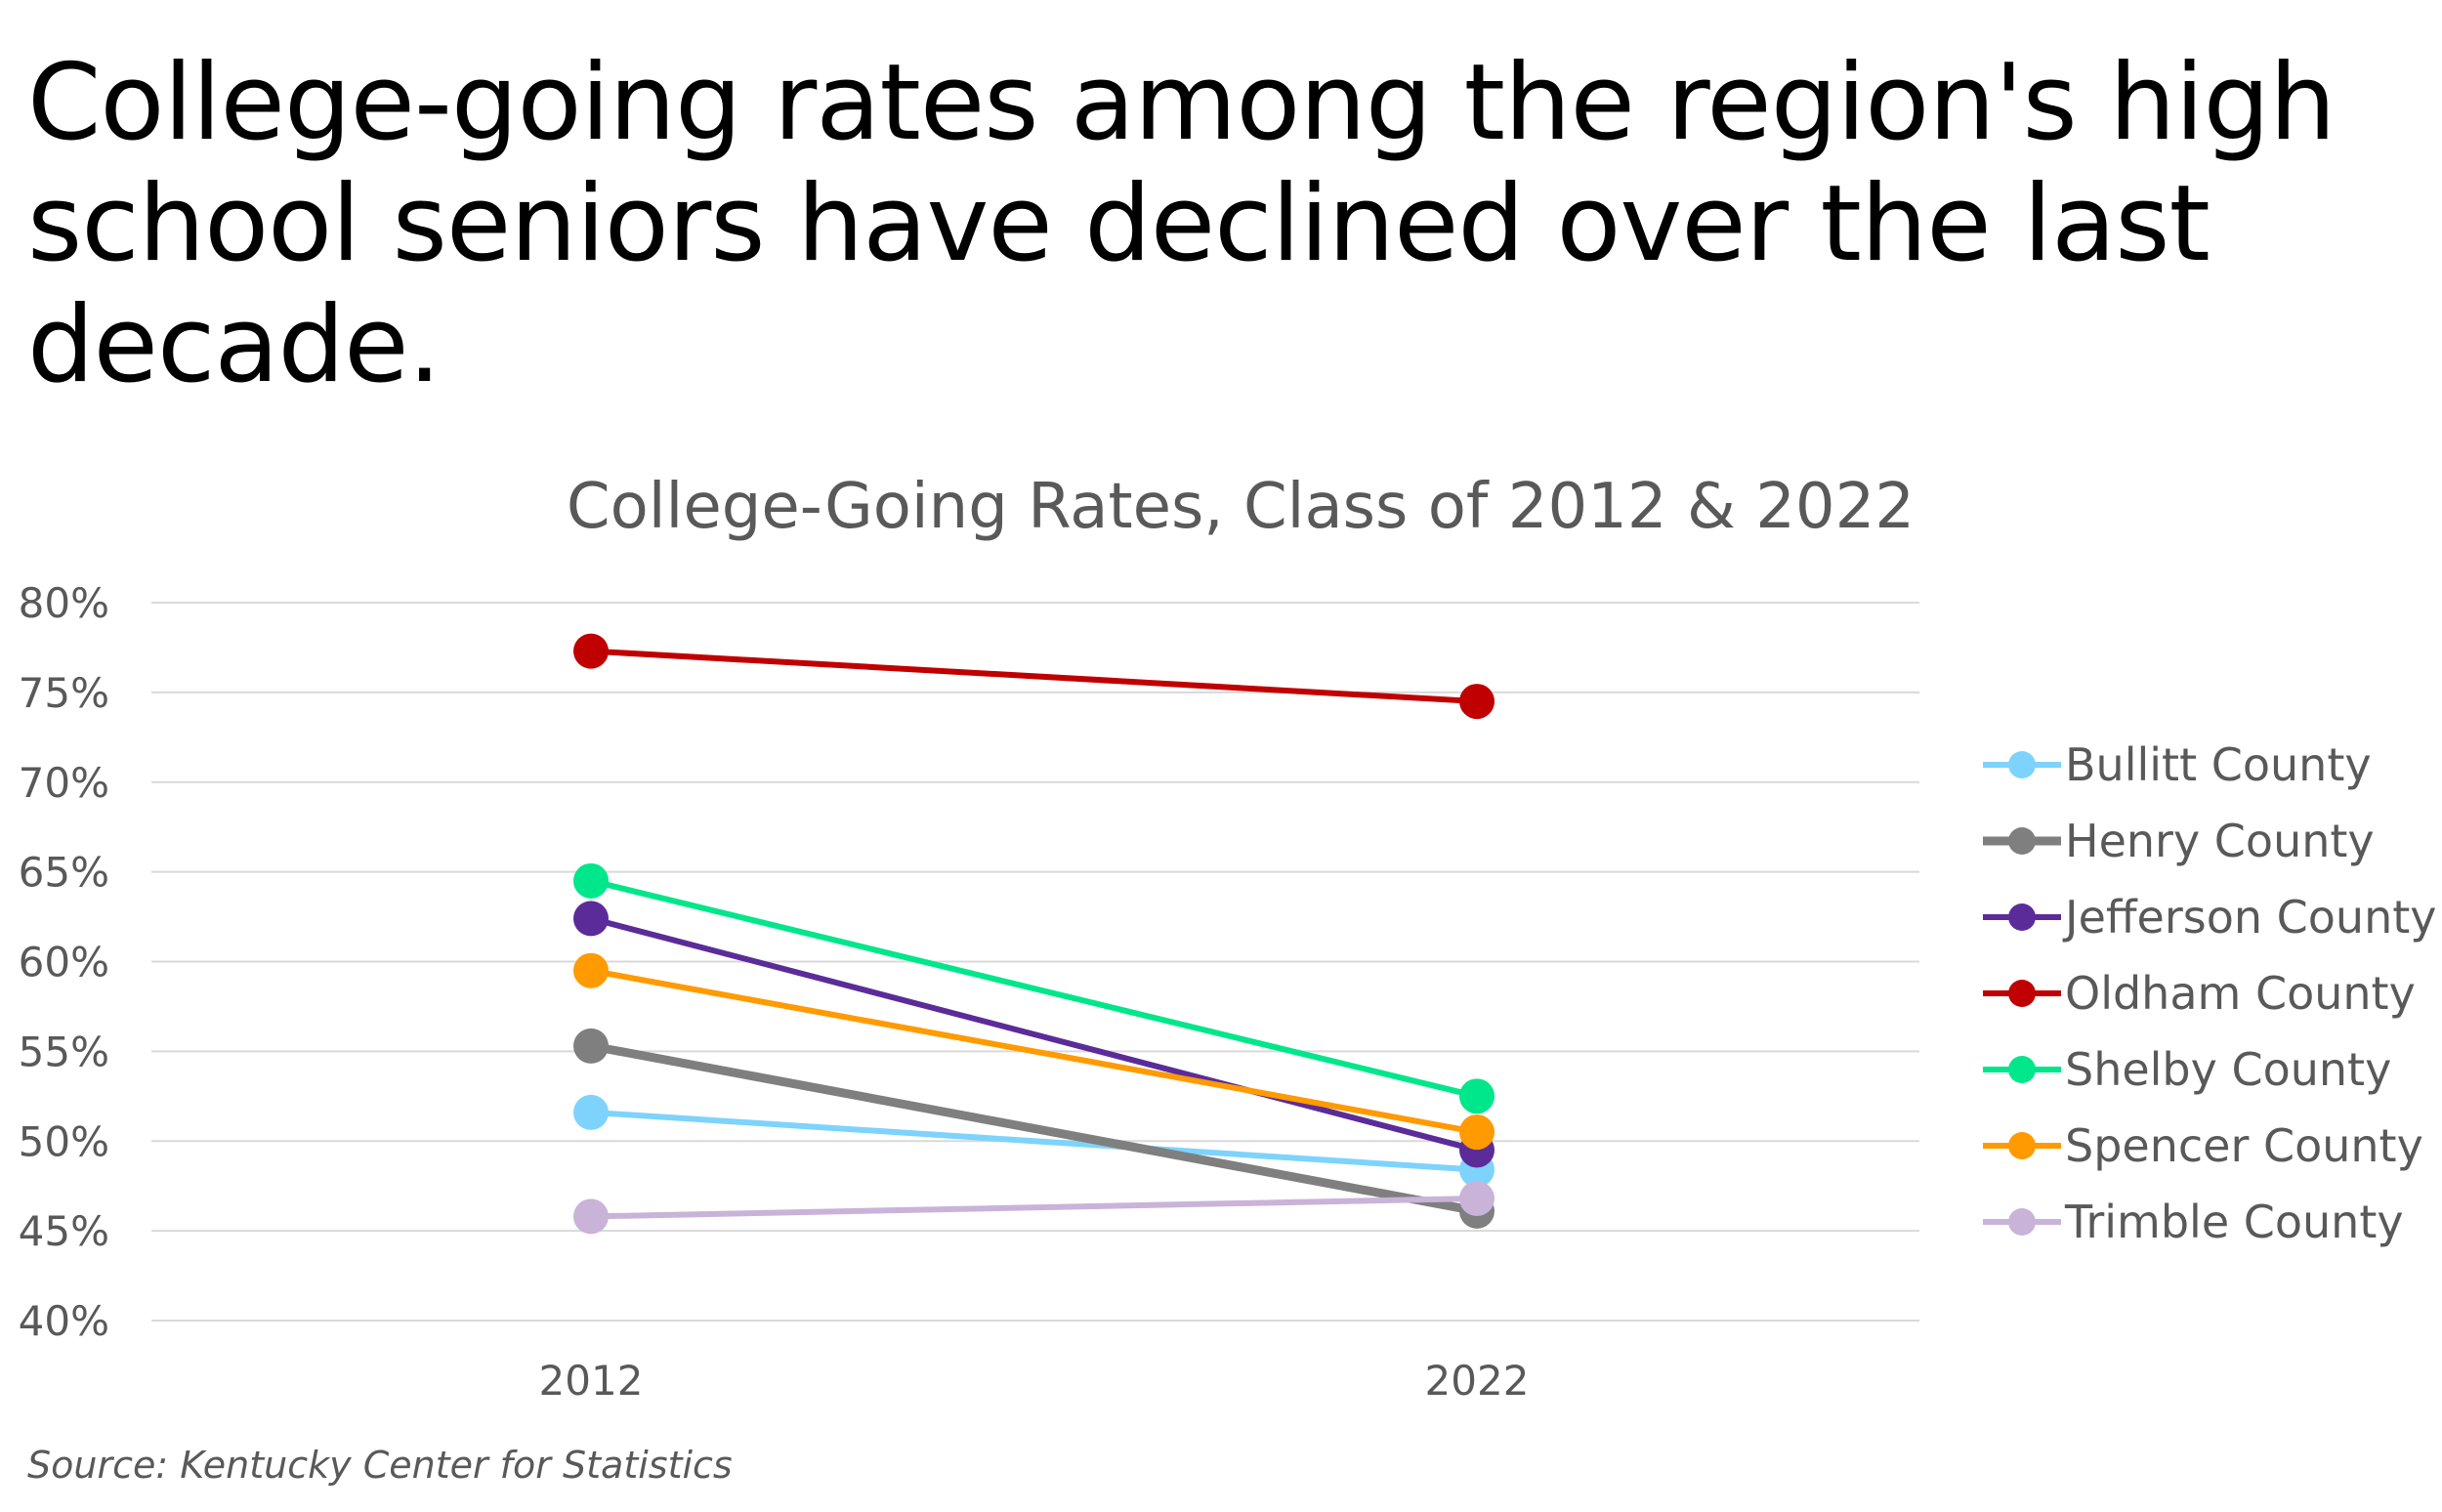 This screenshot has width=2442, height=1512. I want to click on y-tick-label: 50%, so click(64, 1141).